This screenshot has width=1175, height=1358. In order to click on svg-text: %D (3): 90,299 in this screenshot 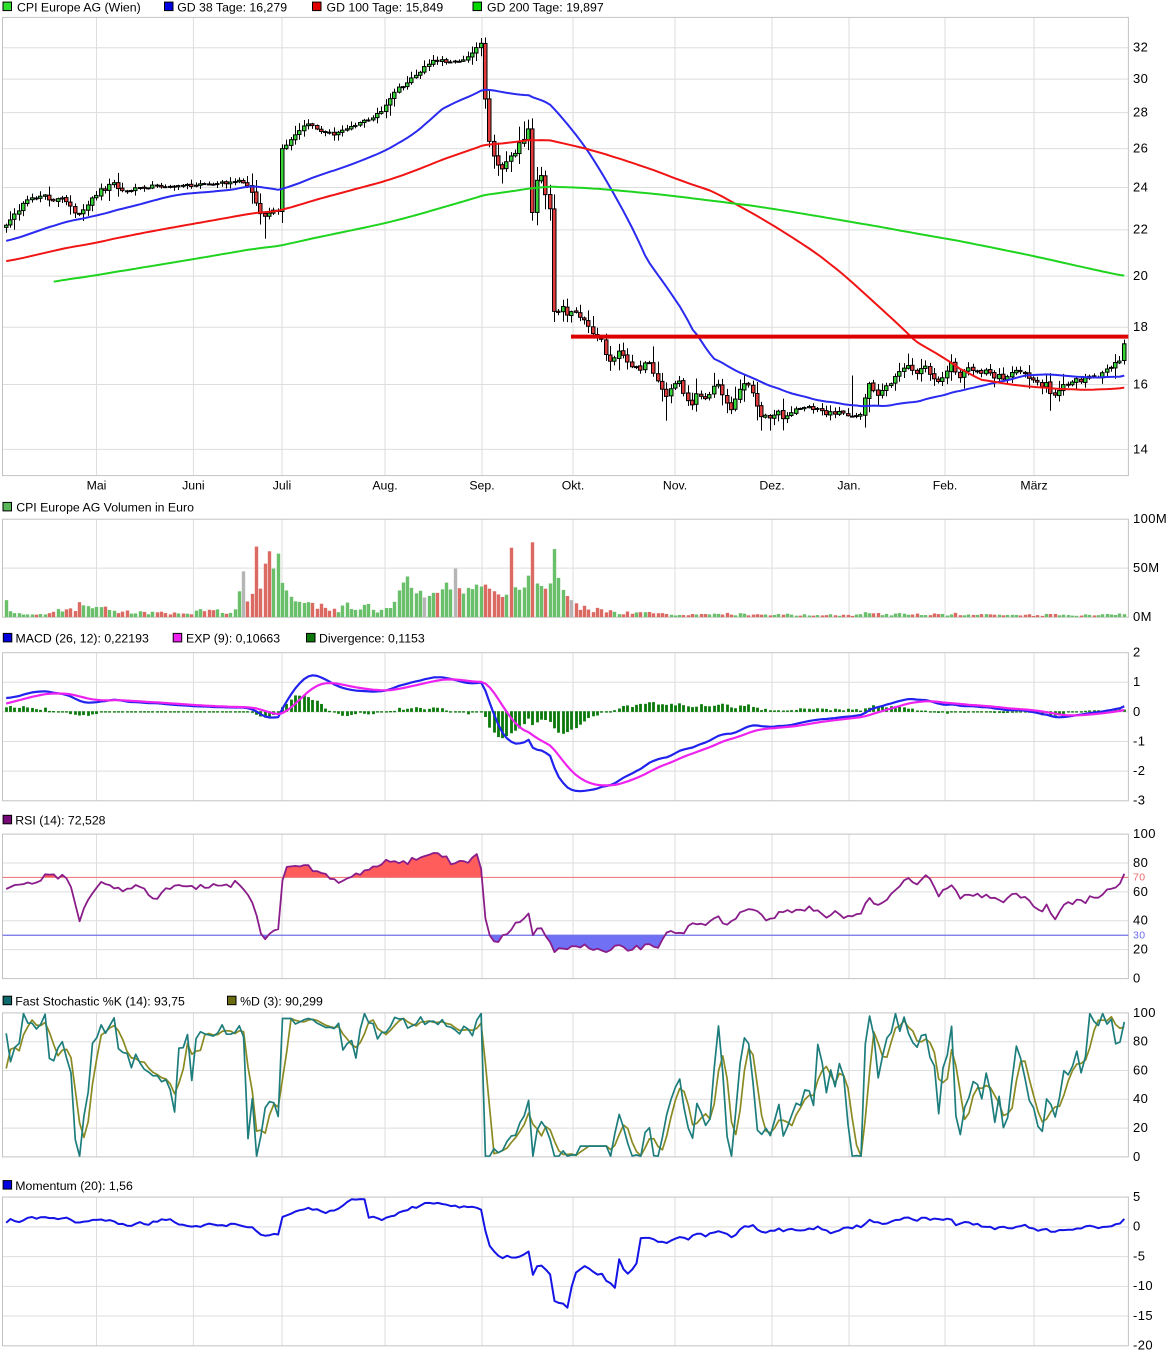, I will do `click(281, 1002)`.